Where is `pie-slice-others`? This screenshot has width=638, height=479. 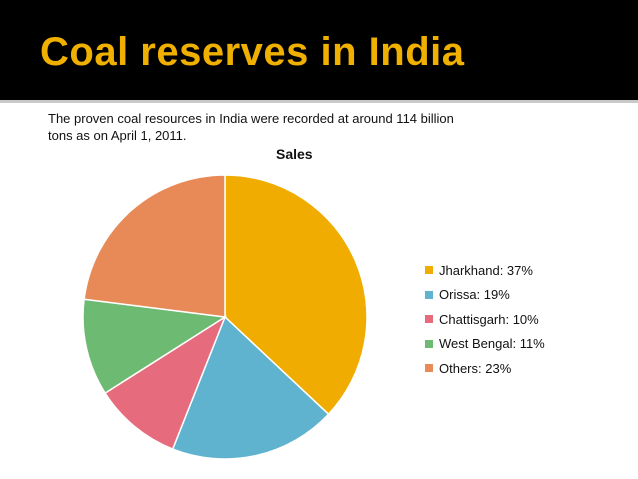
pie-slice-others is located at coordinates (154, 246).